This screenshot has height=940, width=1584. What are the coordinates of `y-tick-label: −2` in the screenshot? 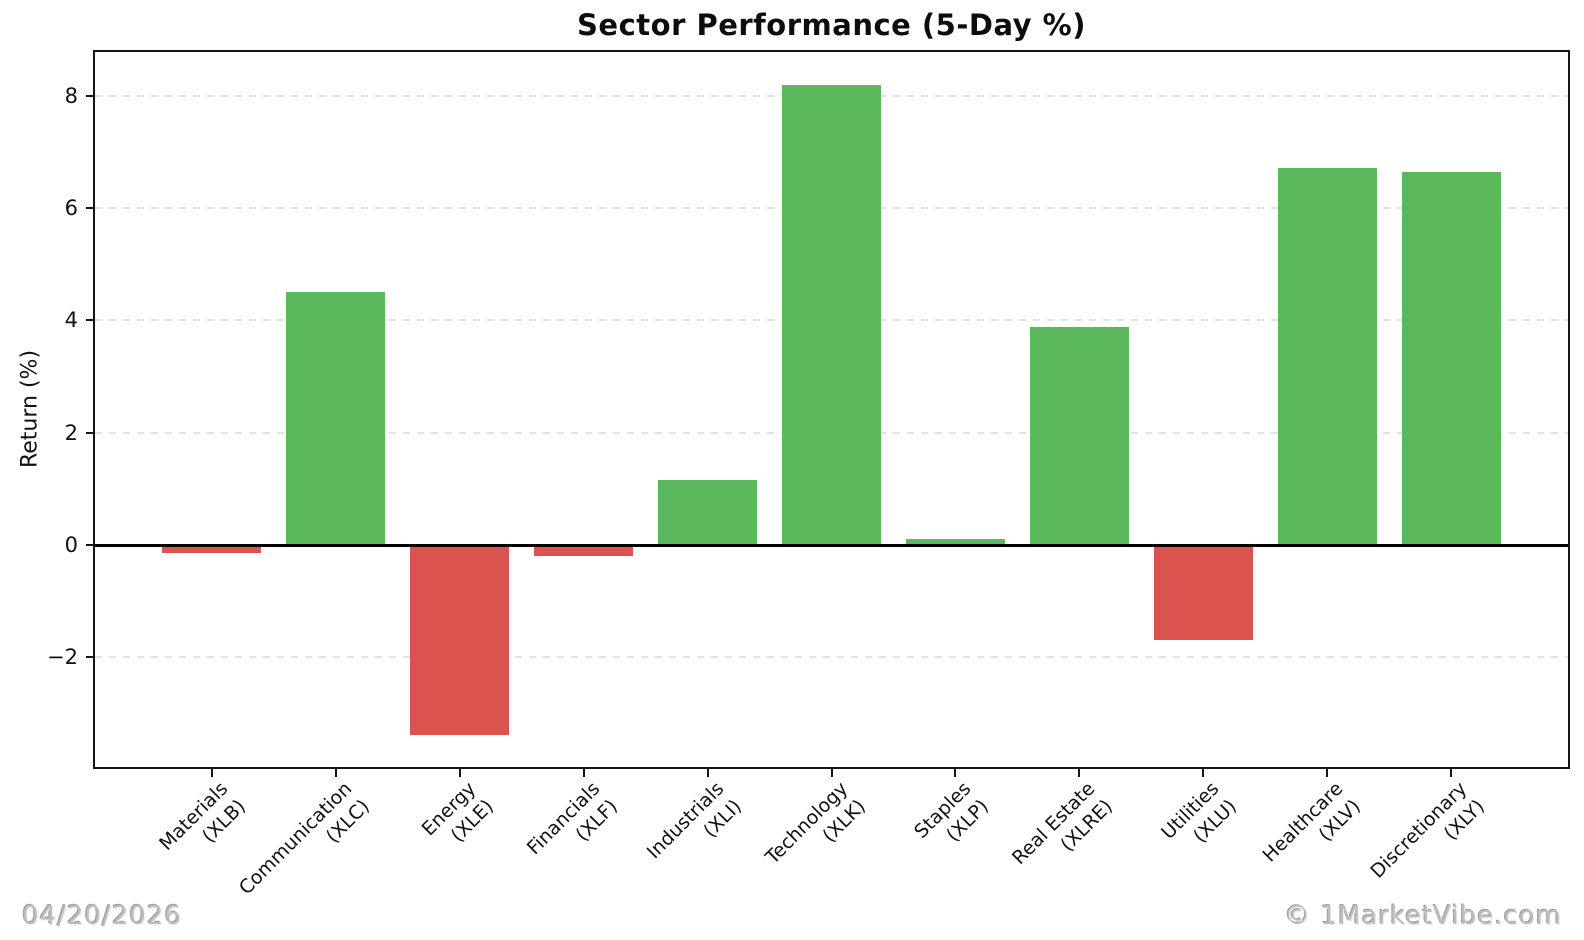 It's located at (62, 657).